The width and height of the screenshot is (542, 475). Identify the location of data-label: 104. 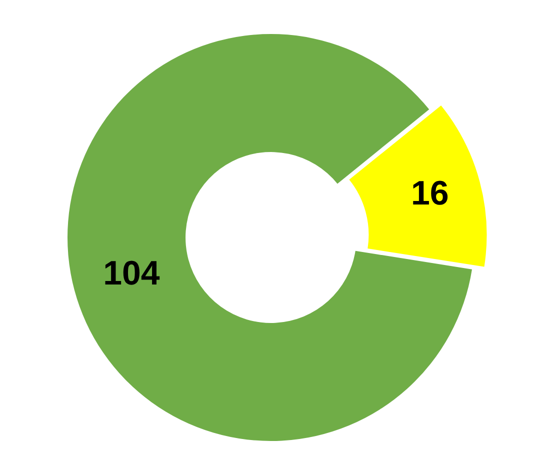
(131, 273).